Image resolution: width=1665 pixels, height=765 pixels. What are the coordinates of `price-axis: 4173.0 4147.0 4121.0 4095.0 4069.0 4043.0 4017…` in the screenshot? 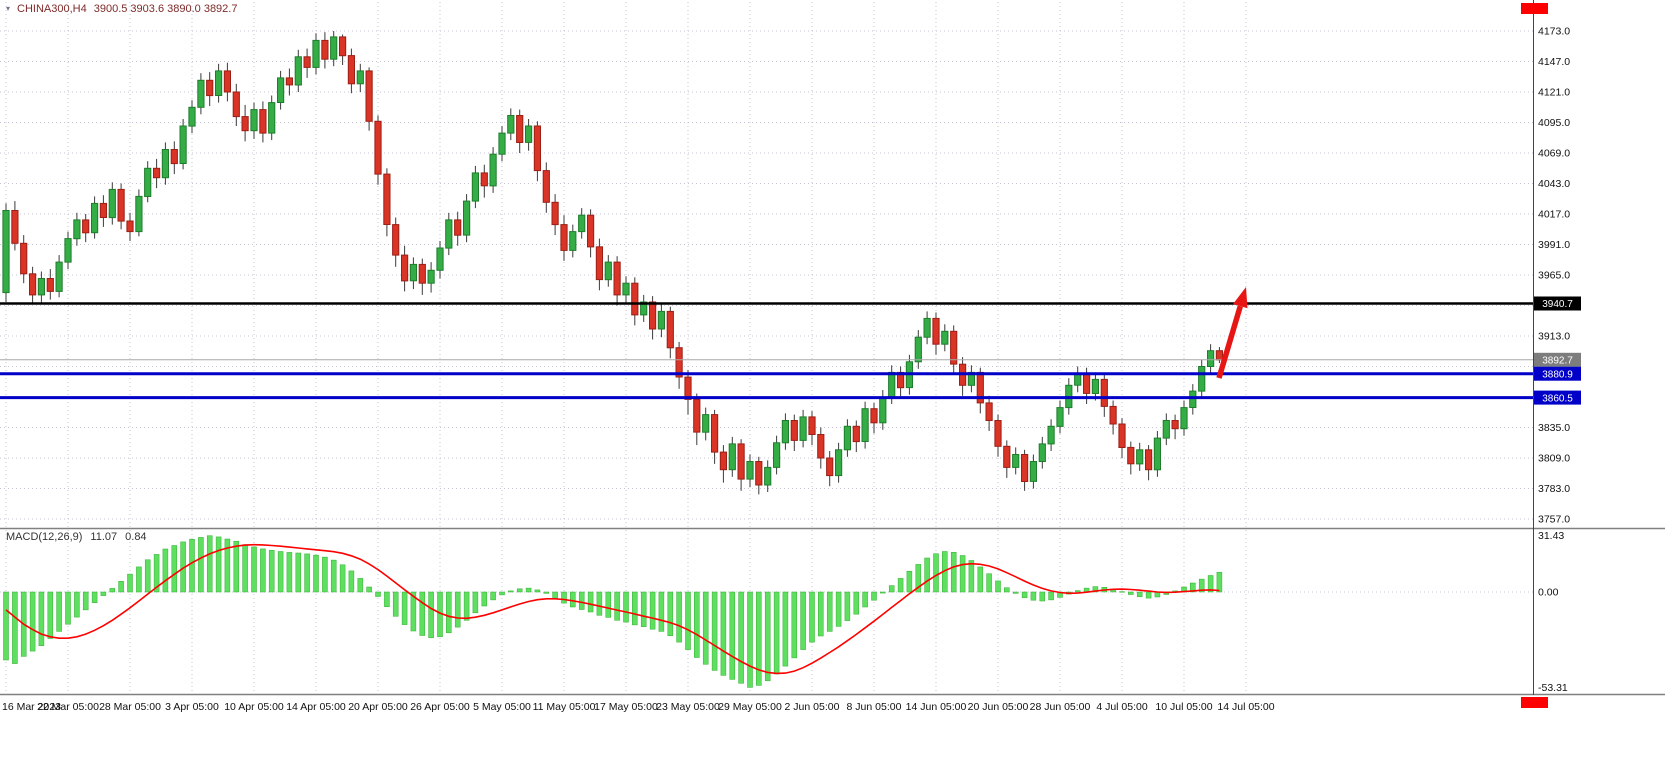 It's located at (1554, 276).